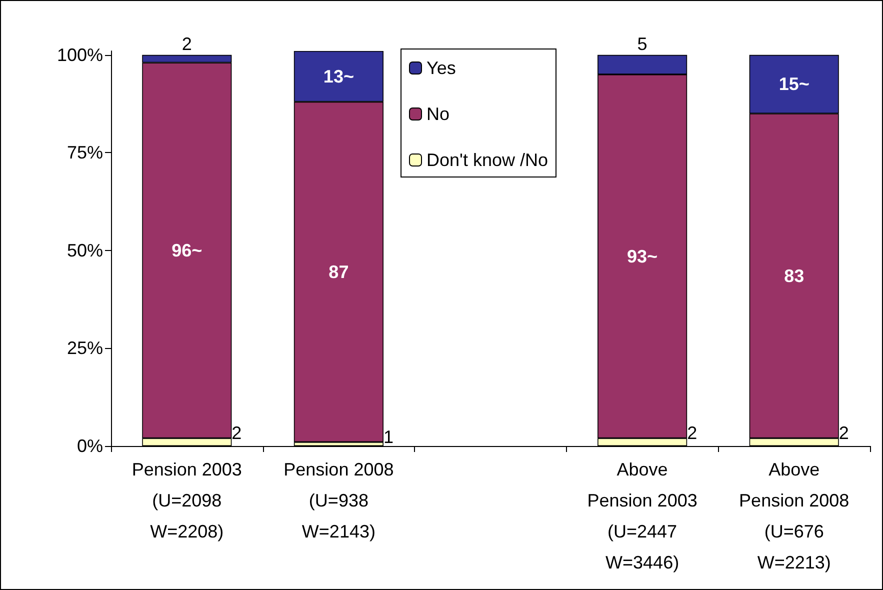 This screenshot has width=883, height=590. I want to click on legend-label: Yes, so click(441, 68).